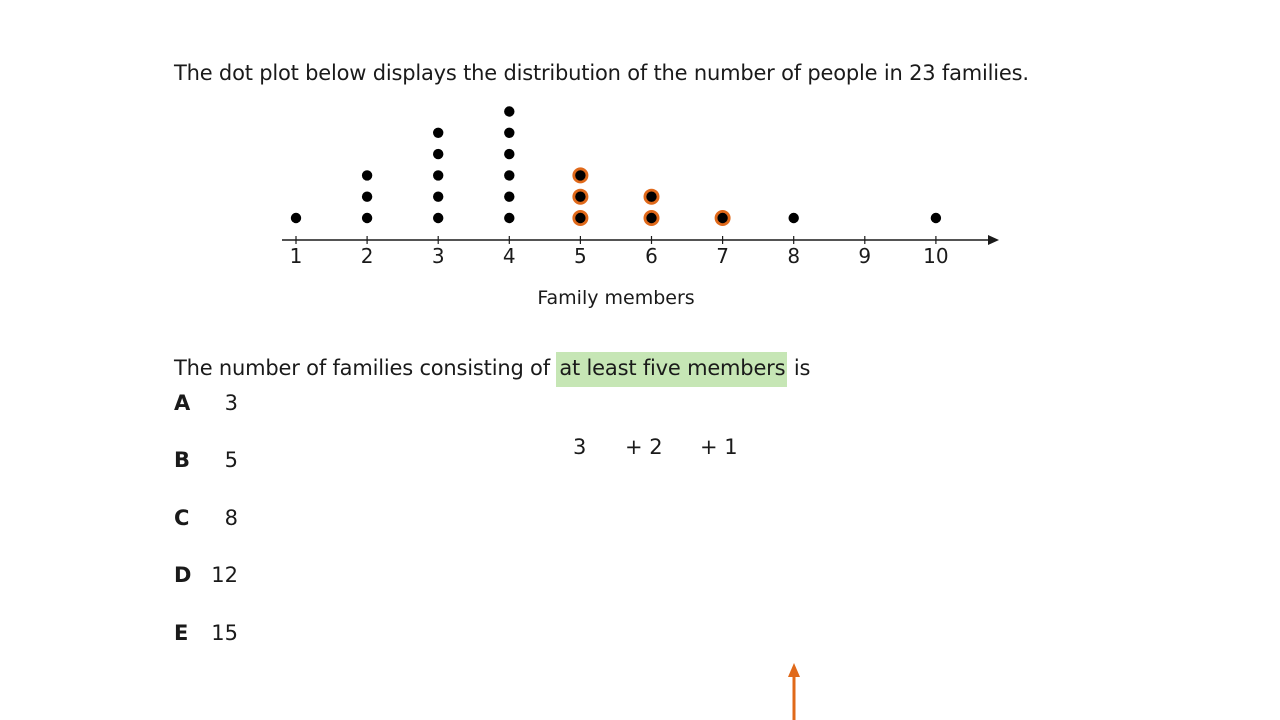 The height and width of the screenshot is (720, 1280). What do you see at coordinates (719, 447) in the screenshot?
I see `work-term-3: + 1` at bounding box center [719, 447].